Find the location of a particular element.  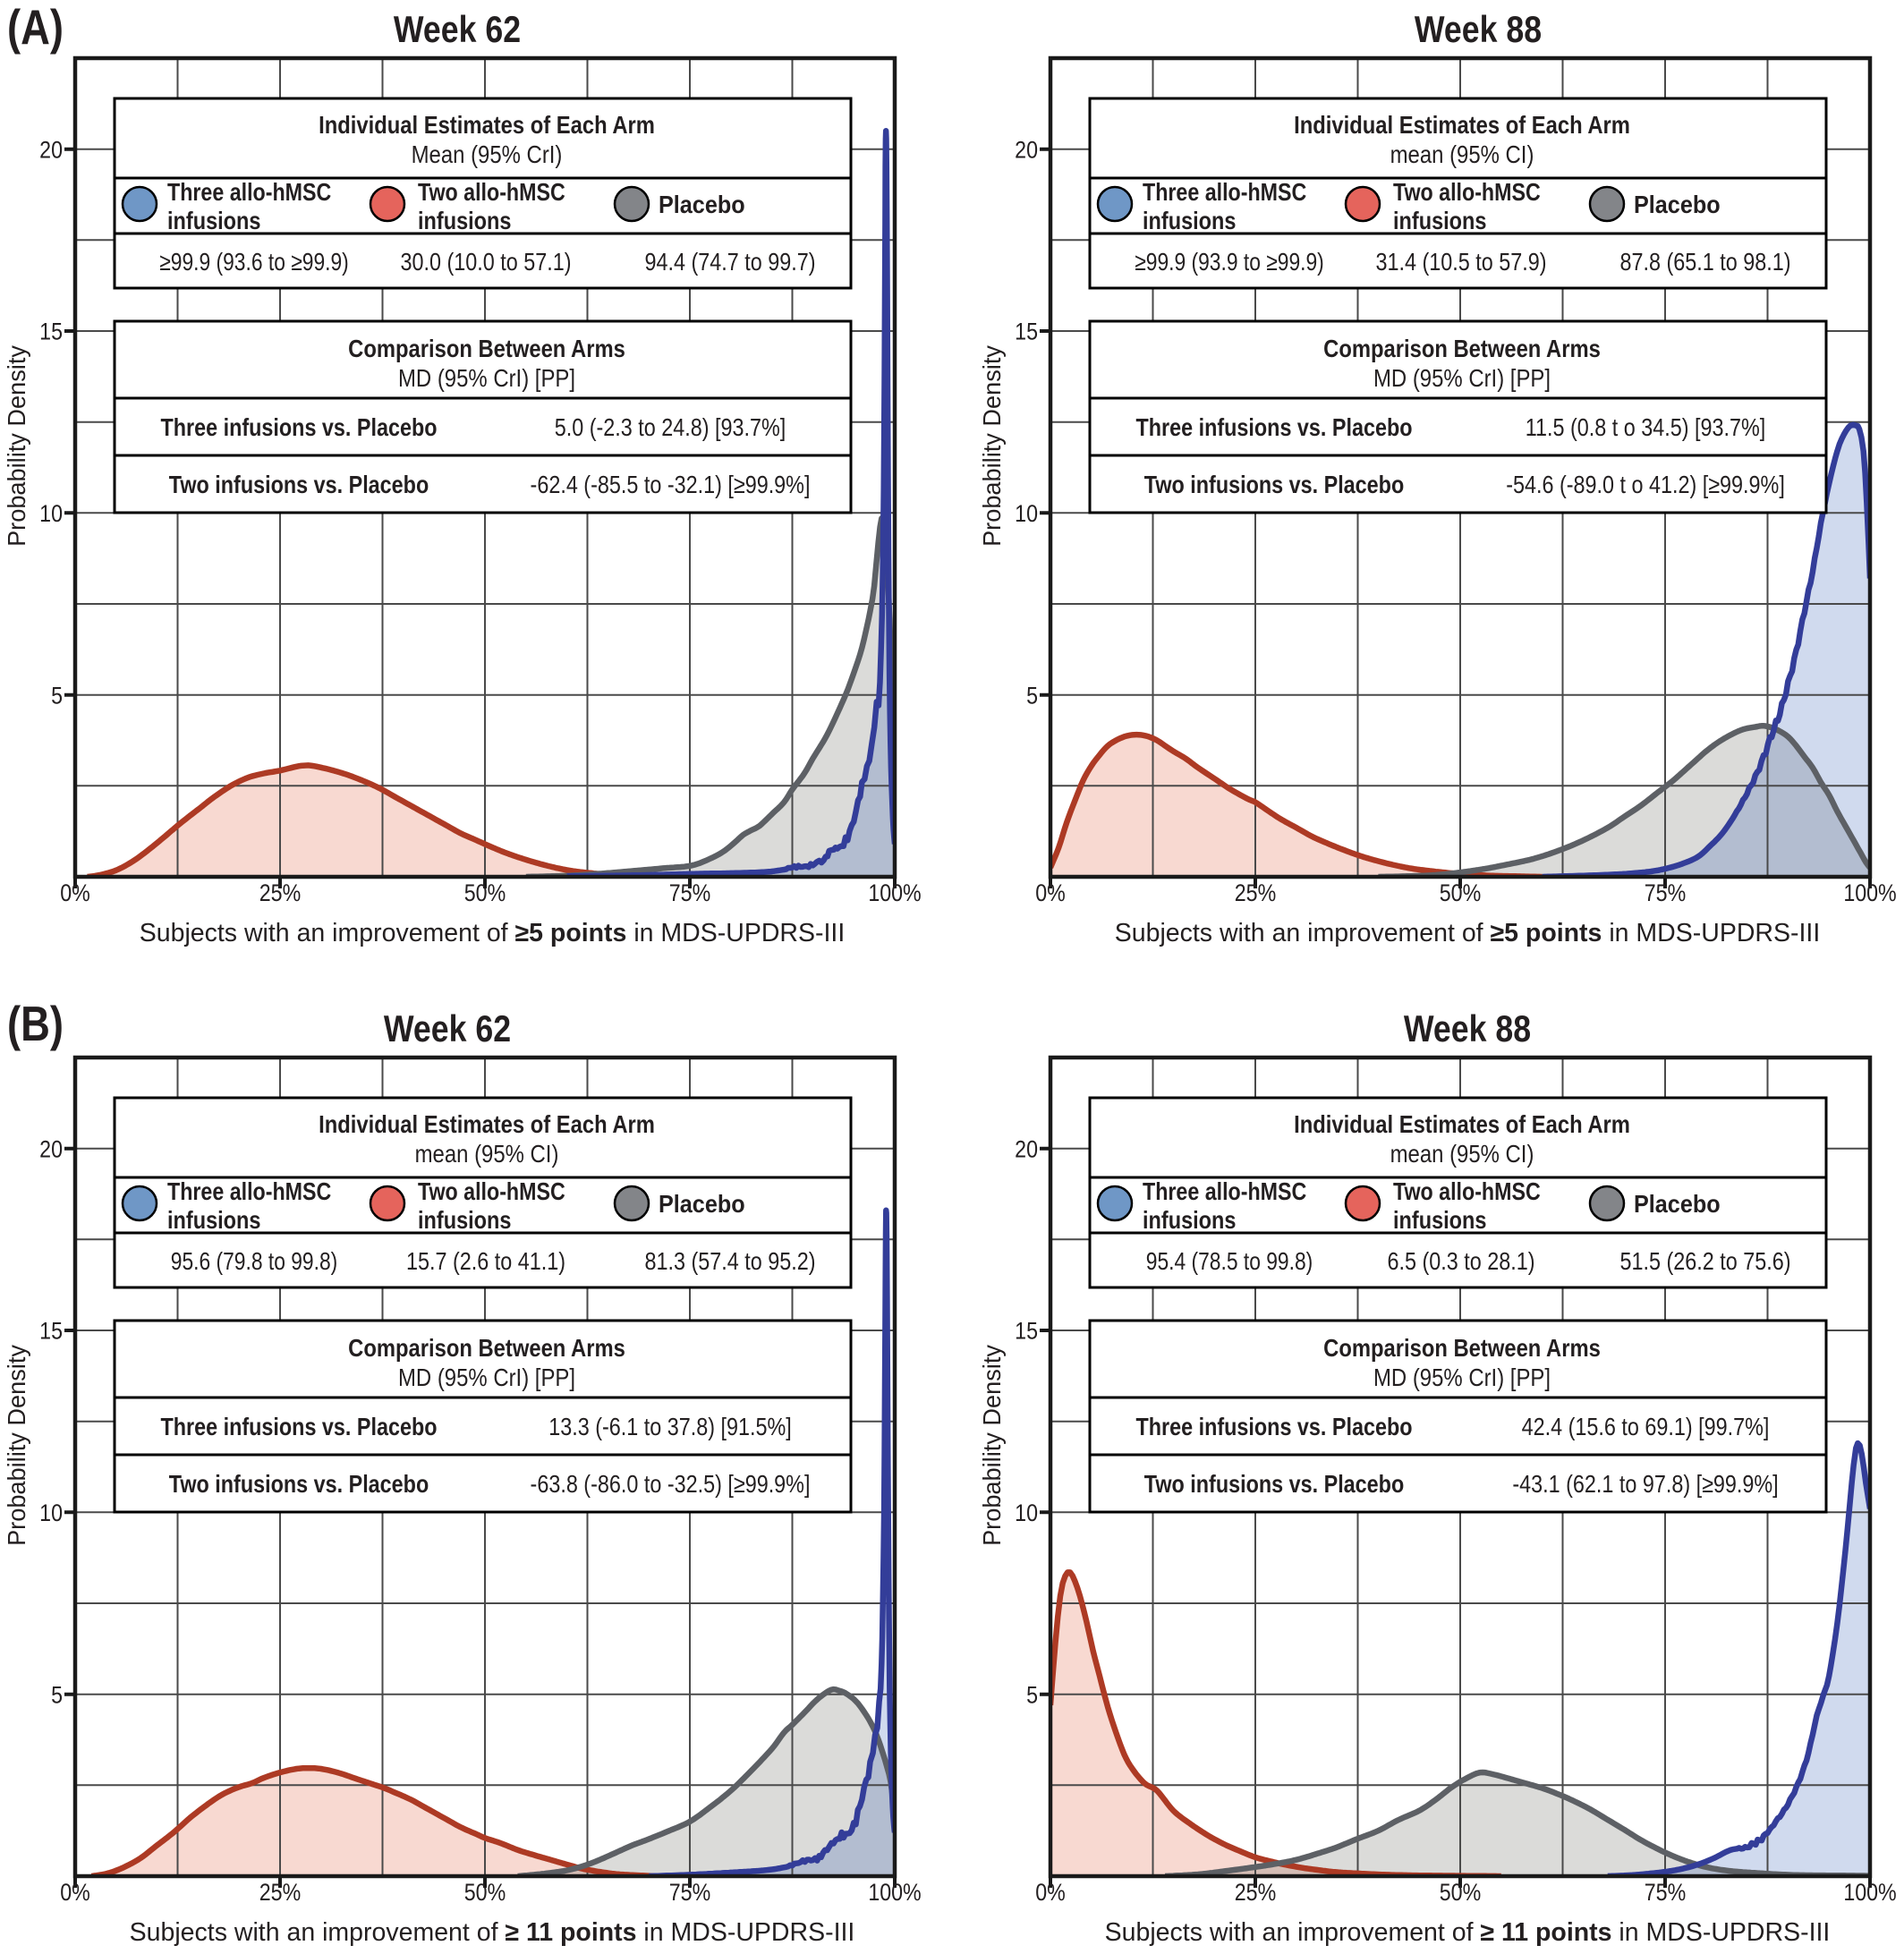

svg-text: 13.3 (-6.1 to 37.8) [91.5%] is located at coordinates (670, 1427).